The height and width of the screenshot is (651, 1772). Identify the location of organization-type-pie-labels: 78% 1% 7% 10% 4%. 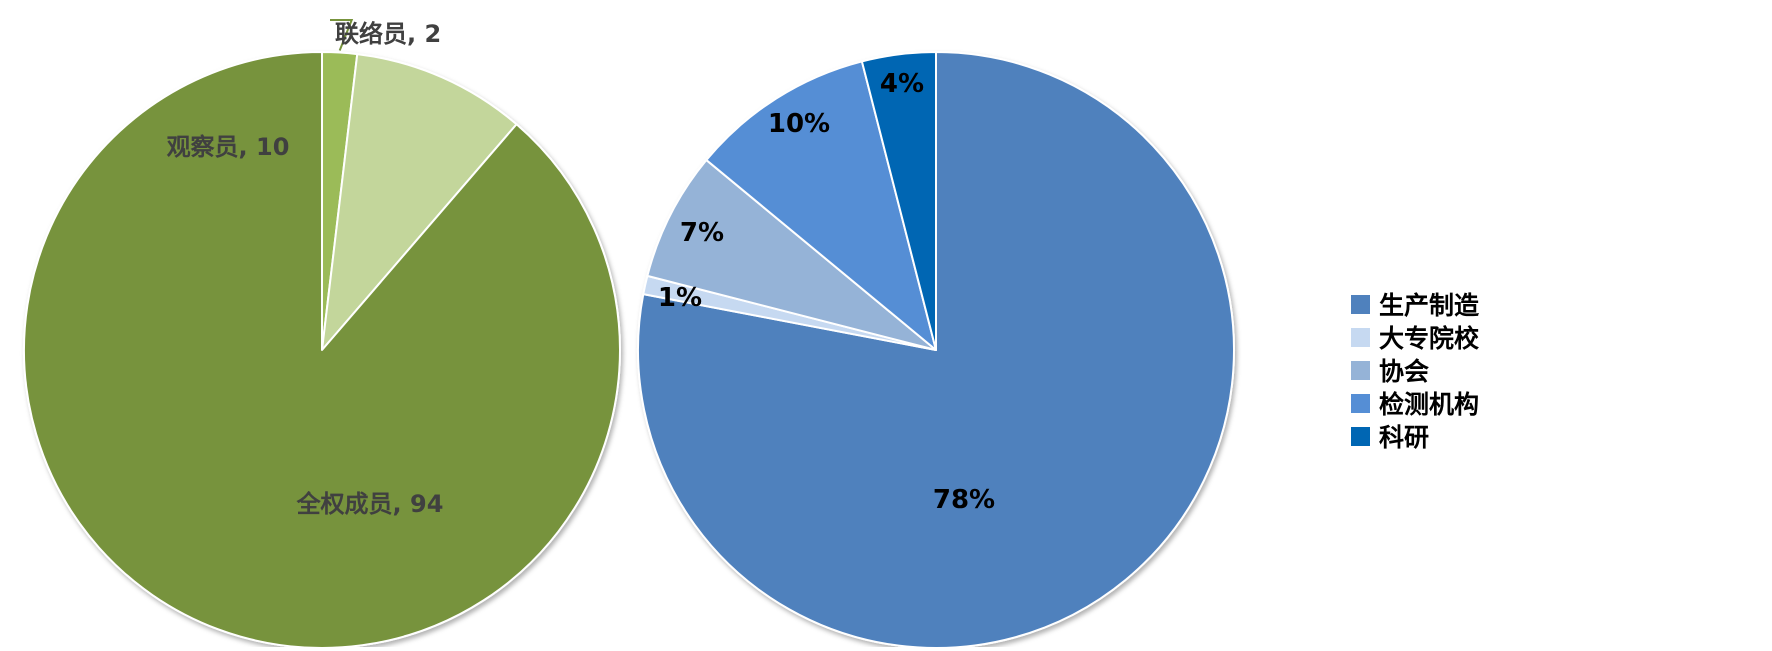
(826, 292).